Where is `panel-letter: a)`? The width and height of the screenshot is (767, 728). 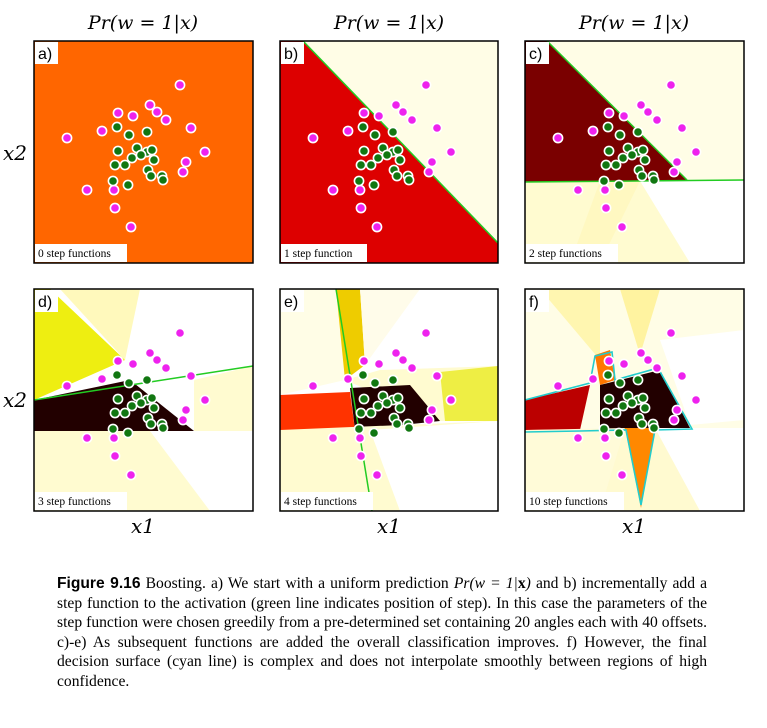 panel-letter: a) is located at coordinates (45, 54).